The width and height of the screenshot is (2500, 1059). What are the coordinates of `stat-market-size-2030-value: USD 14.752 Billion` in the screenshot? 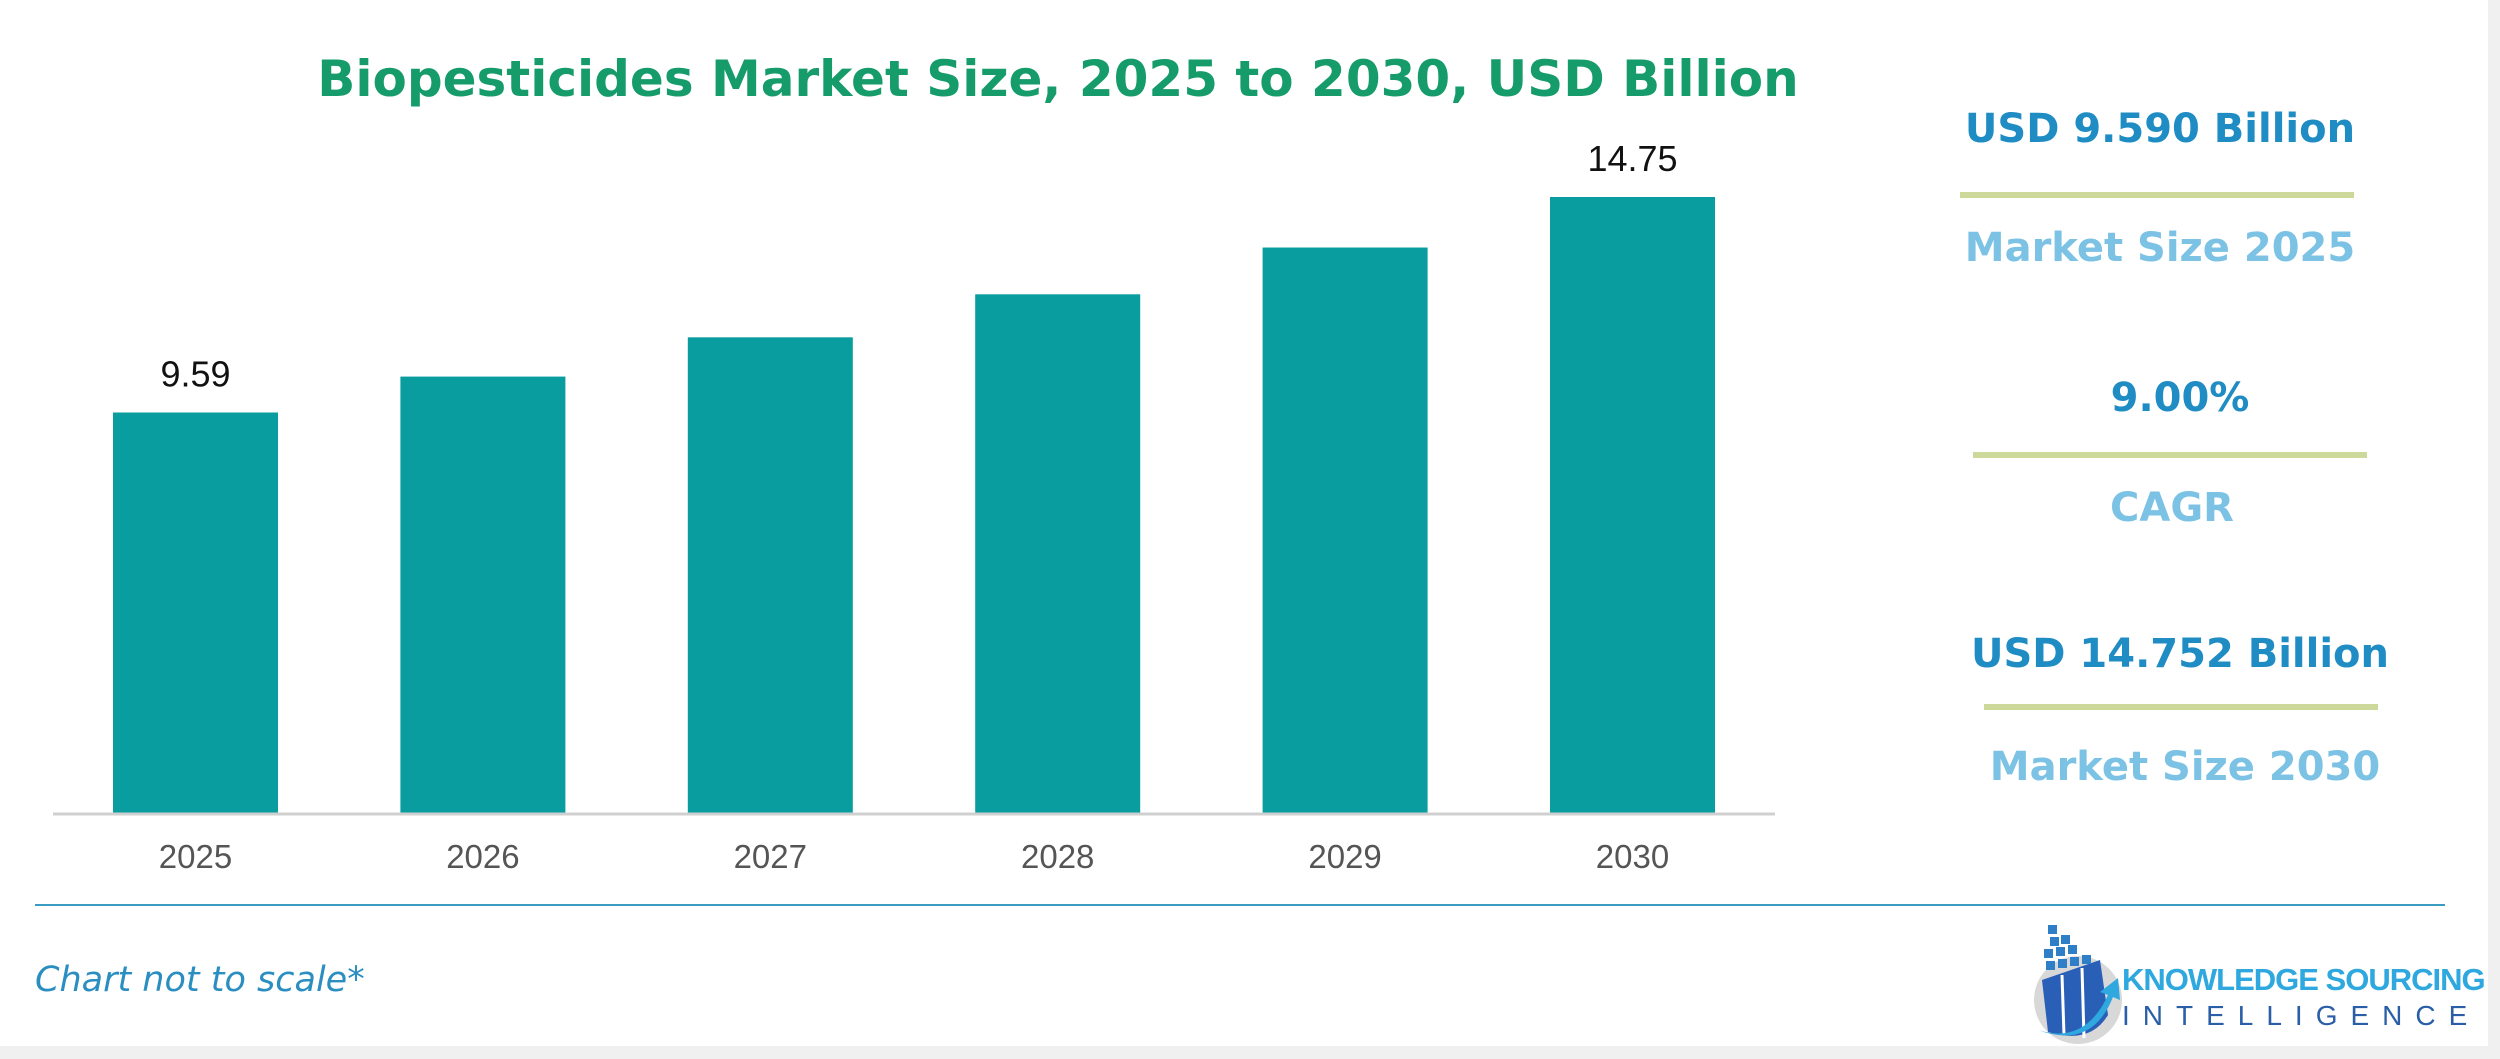 It's located at (2180, 654).